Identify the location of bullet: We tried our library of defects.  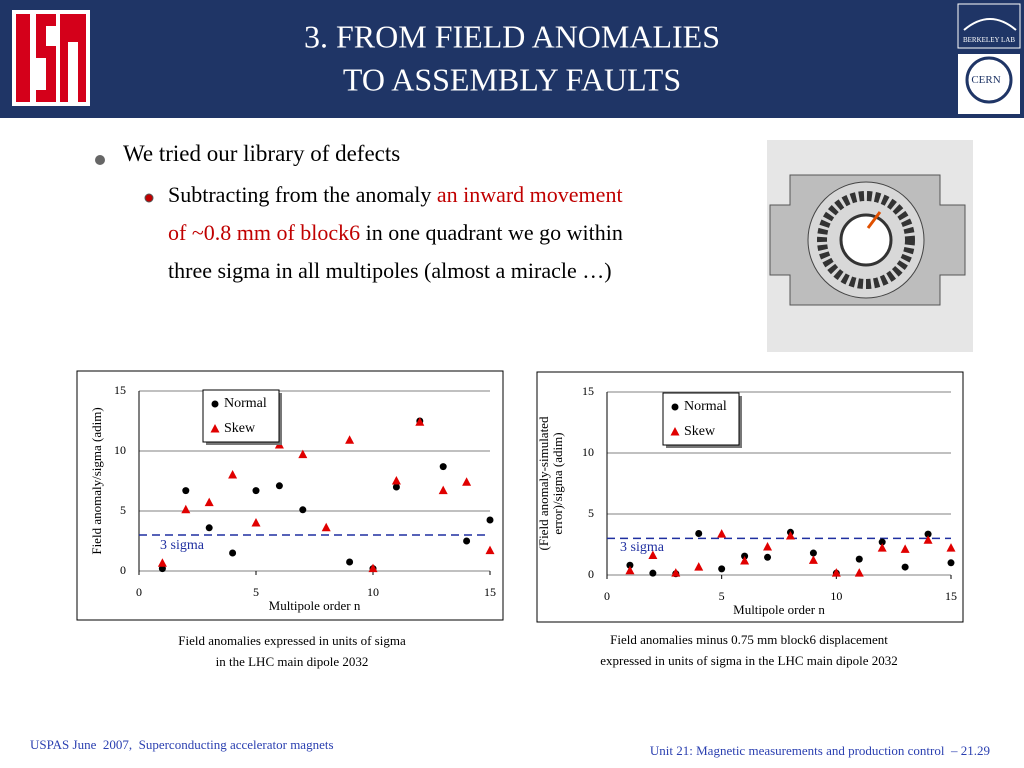
(262, 153).